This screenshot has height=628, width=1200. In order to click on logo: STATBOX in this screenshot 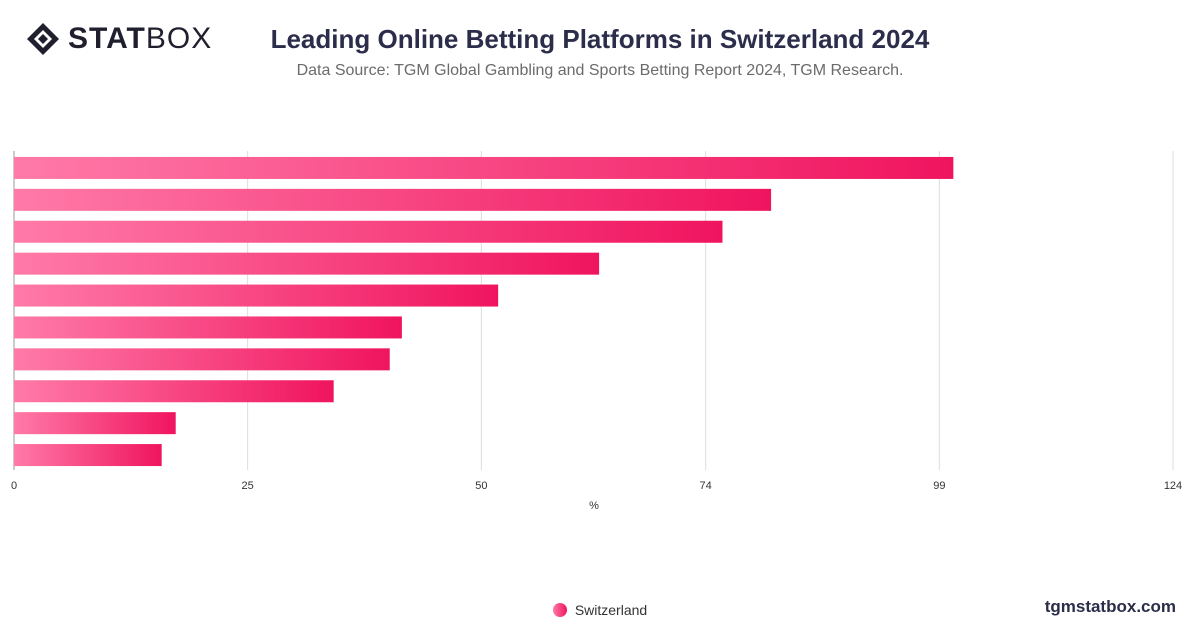, I will do `click(119, 39)`.